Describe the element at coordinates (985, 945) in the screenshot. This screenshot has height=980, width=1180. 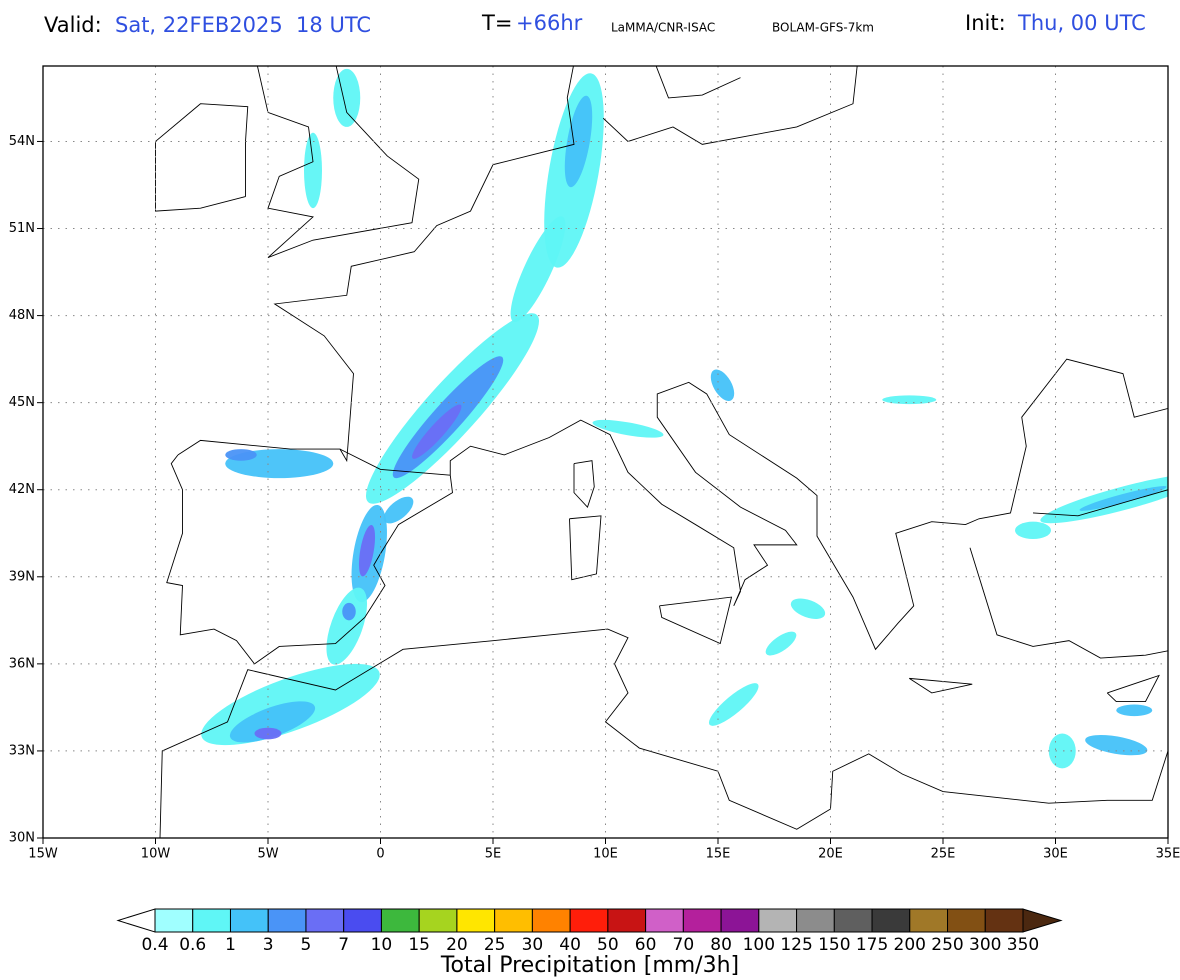
I see `colorbar-label: 300` at that location.